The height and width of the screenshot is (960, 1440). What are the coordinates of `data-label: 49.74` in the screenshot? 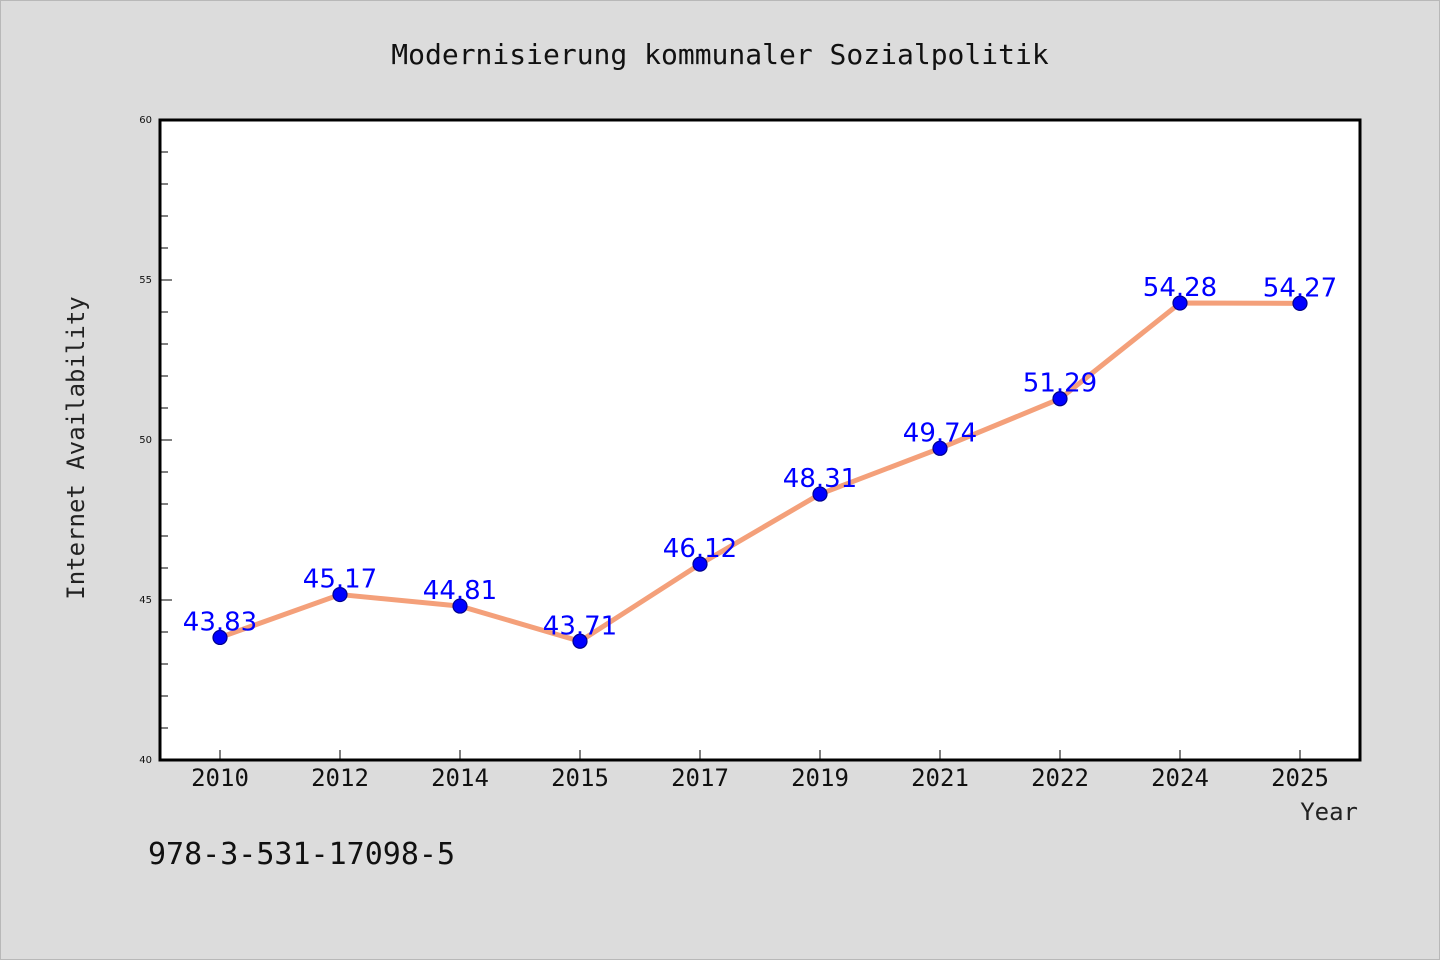 It's located at (940, 433).